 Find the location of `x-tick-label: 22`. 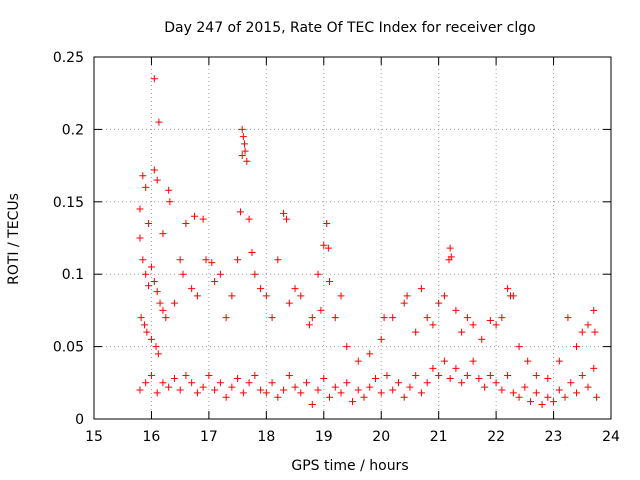

x-tick-label: 22 is located at coordinates (496, 437).